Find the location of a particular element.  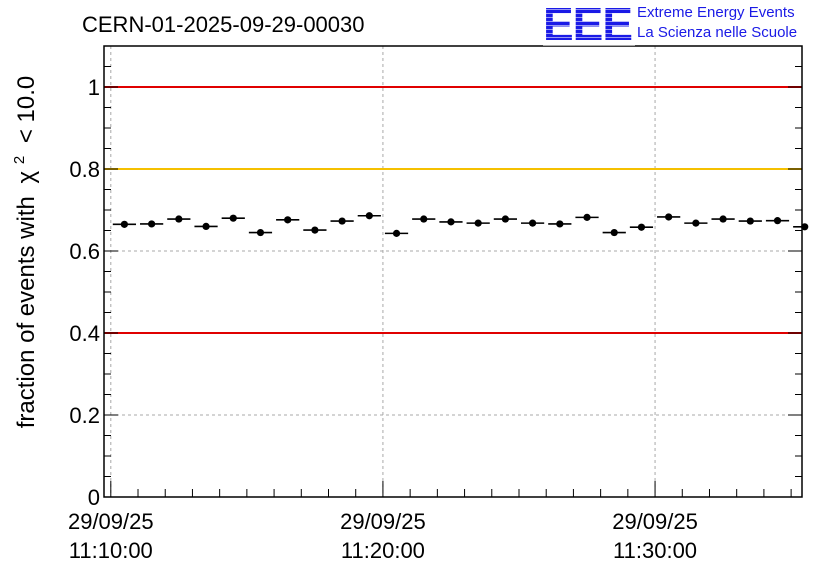

y-axis-label-tail: < 10.0 is located at coordinates (26, 109).